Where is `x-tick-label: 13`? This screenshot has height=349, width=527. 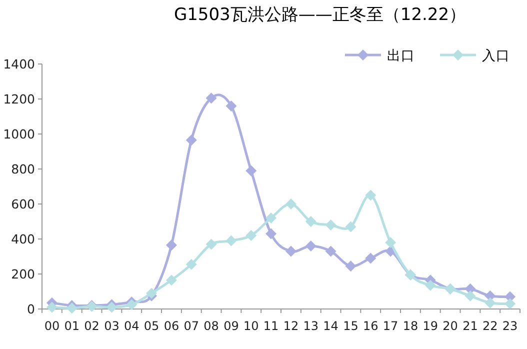
x-tick-label: 13 is located at coordinates (311, 326).